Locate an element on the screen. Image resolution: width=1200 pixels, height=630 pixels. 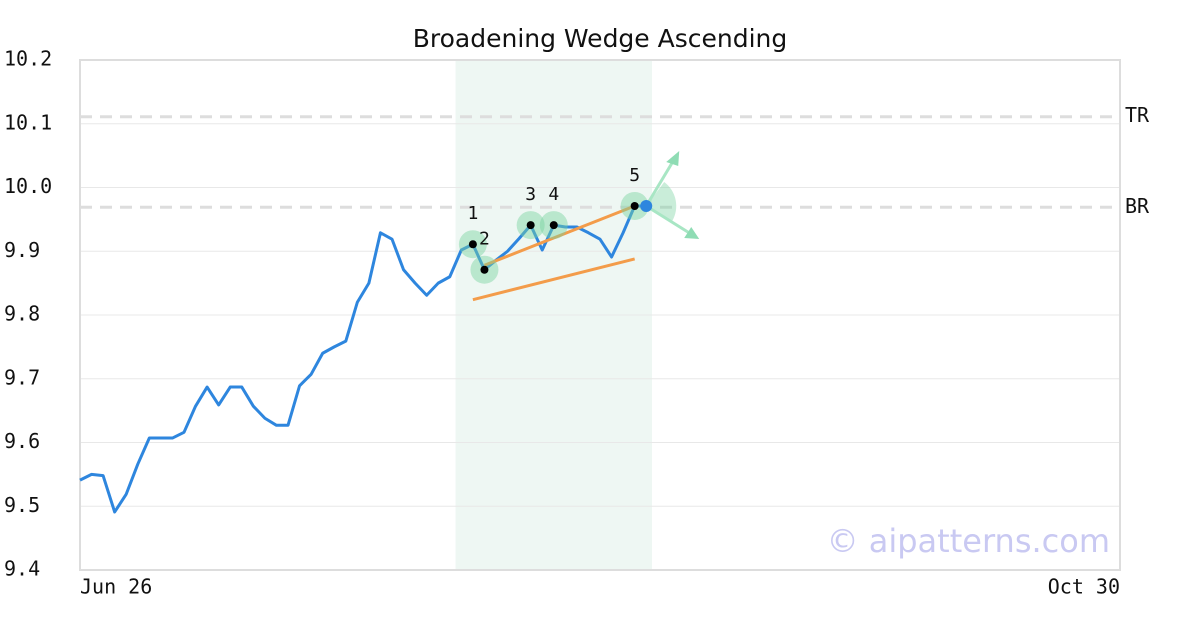
pattern-label: 2 is located at coordinates (484, 239).